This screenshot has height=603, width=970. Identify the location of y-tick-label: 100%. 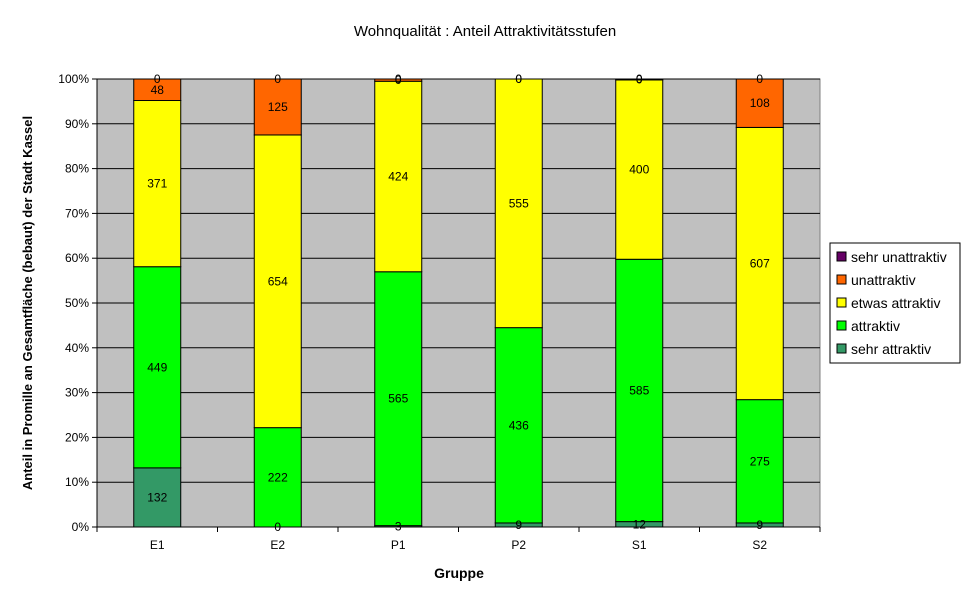
(73, 79).